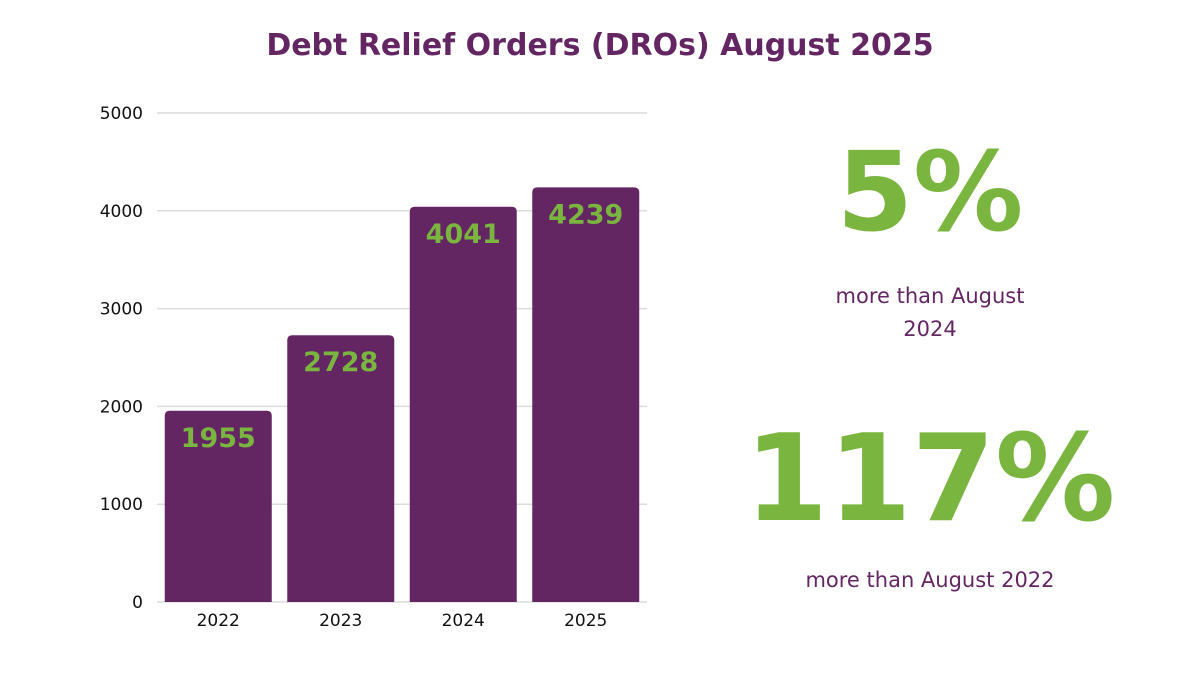 Image resolution: width=1200 pixels, height=675 pixels. Describe the element at coordinates (121, 310) in the screenshot. I see `y-tick-label: 3000` at that location.